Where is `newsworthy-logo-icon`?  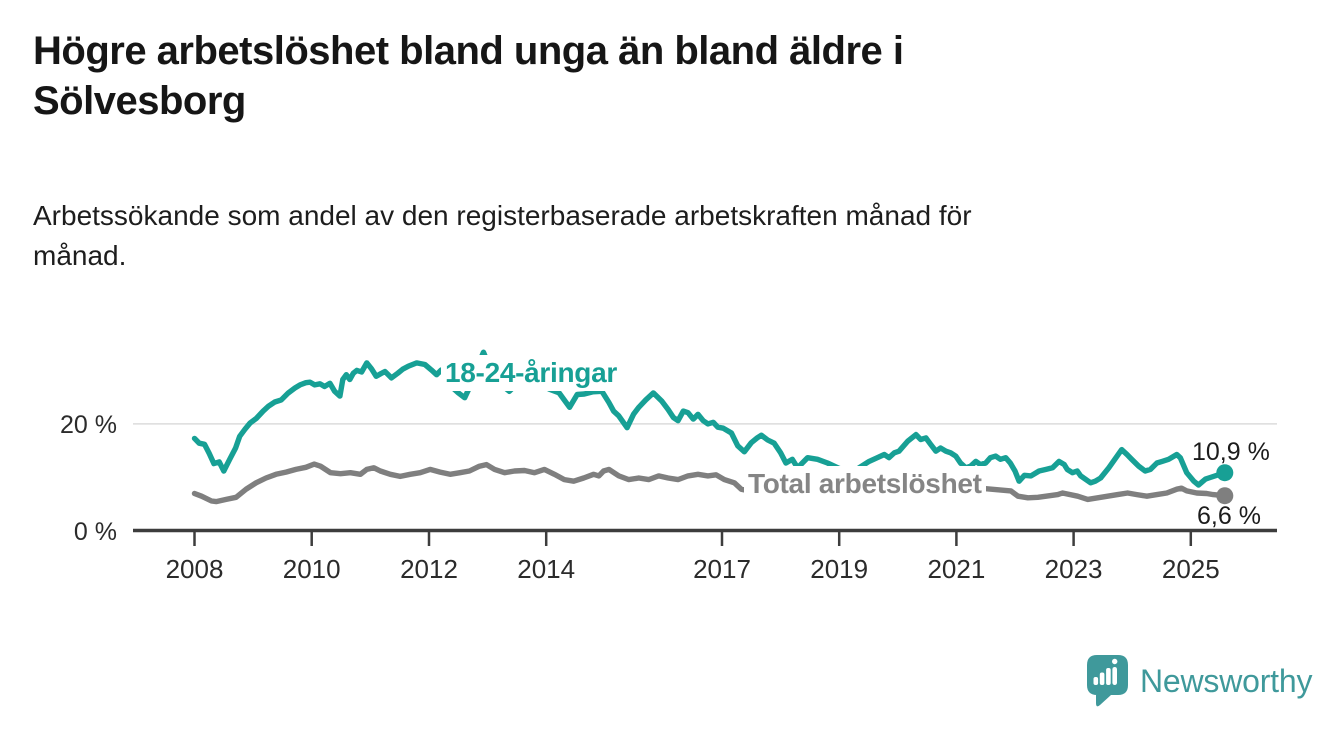
newsworthy-logo-icon is located at coordinates (1107, 681).